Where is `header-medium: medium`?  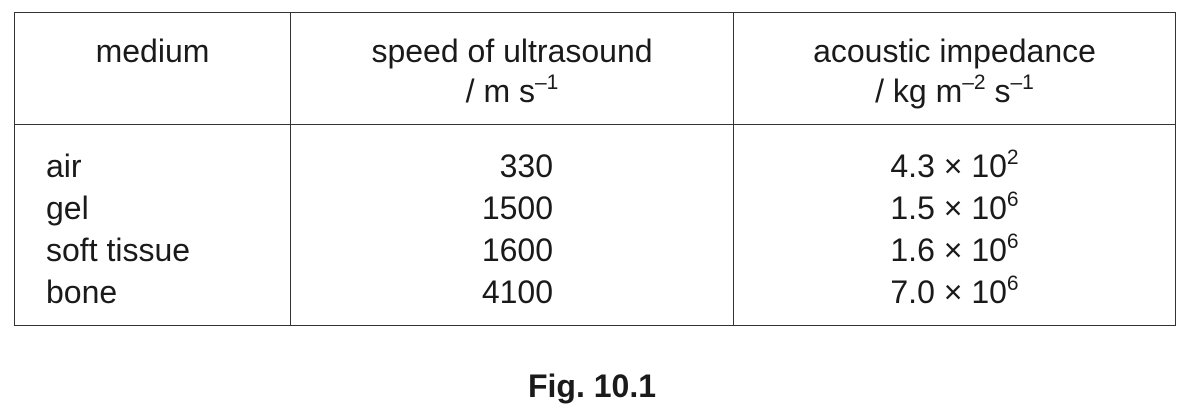
header-medium: medium is located at coordinates (152, 51).